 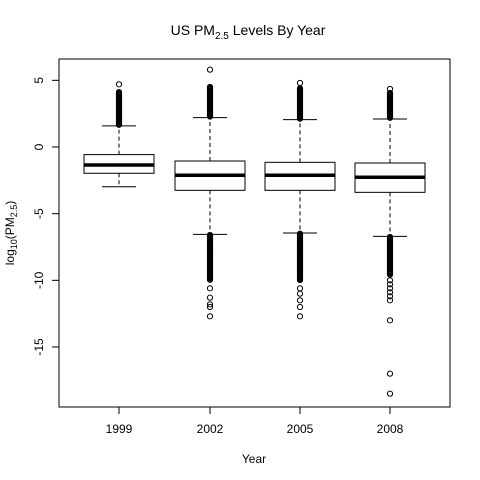 I want to click on x-axis-label: Year, so click(x=254, y=459).